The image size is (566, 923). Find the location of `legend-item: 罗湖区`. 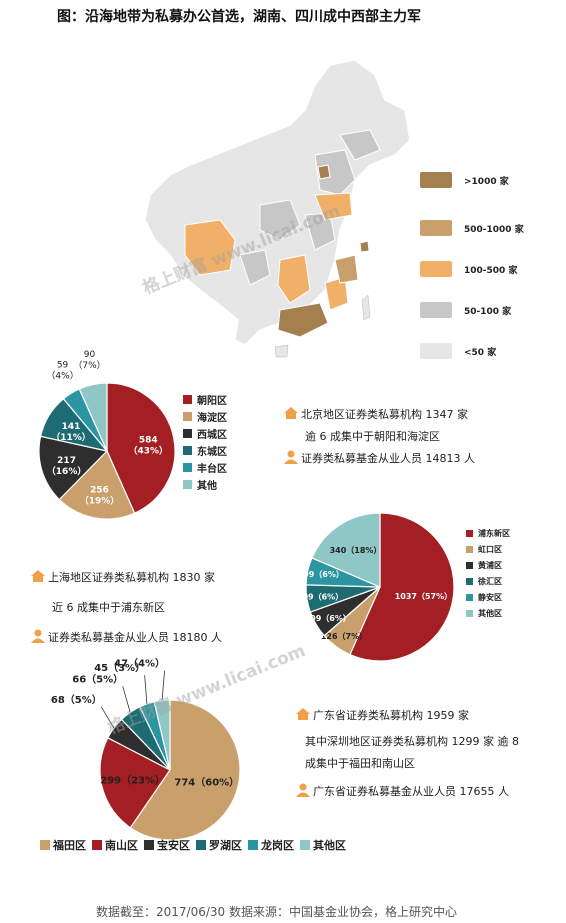

legend-item: 罗湖区 is located at coordinates (219, 845).